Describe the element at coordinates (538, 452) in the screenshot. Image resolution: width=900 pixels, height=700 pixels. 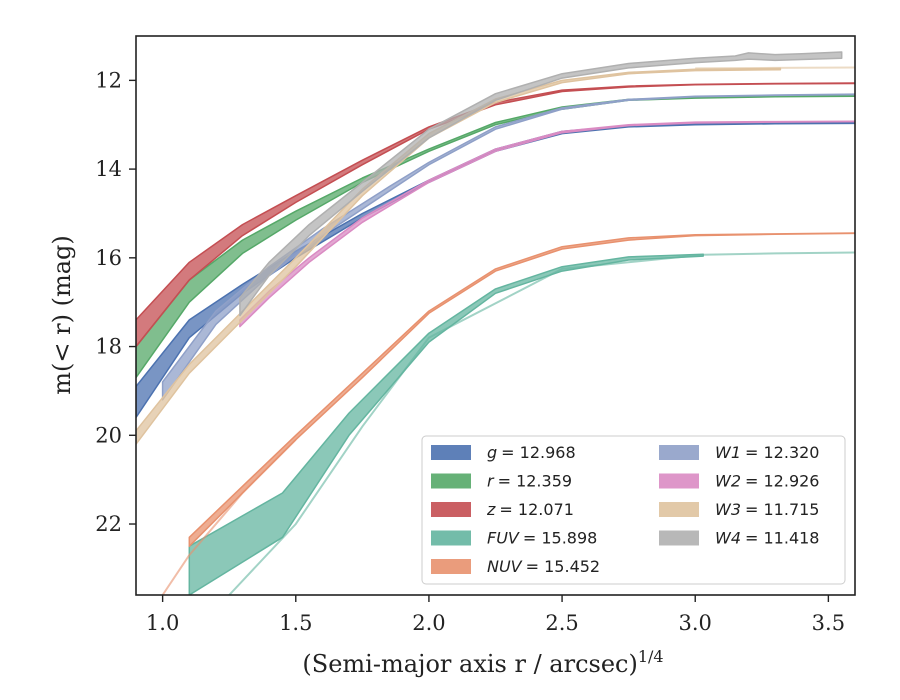
I see `legend-g-value: = 12.968` at that location.